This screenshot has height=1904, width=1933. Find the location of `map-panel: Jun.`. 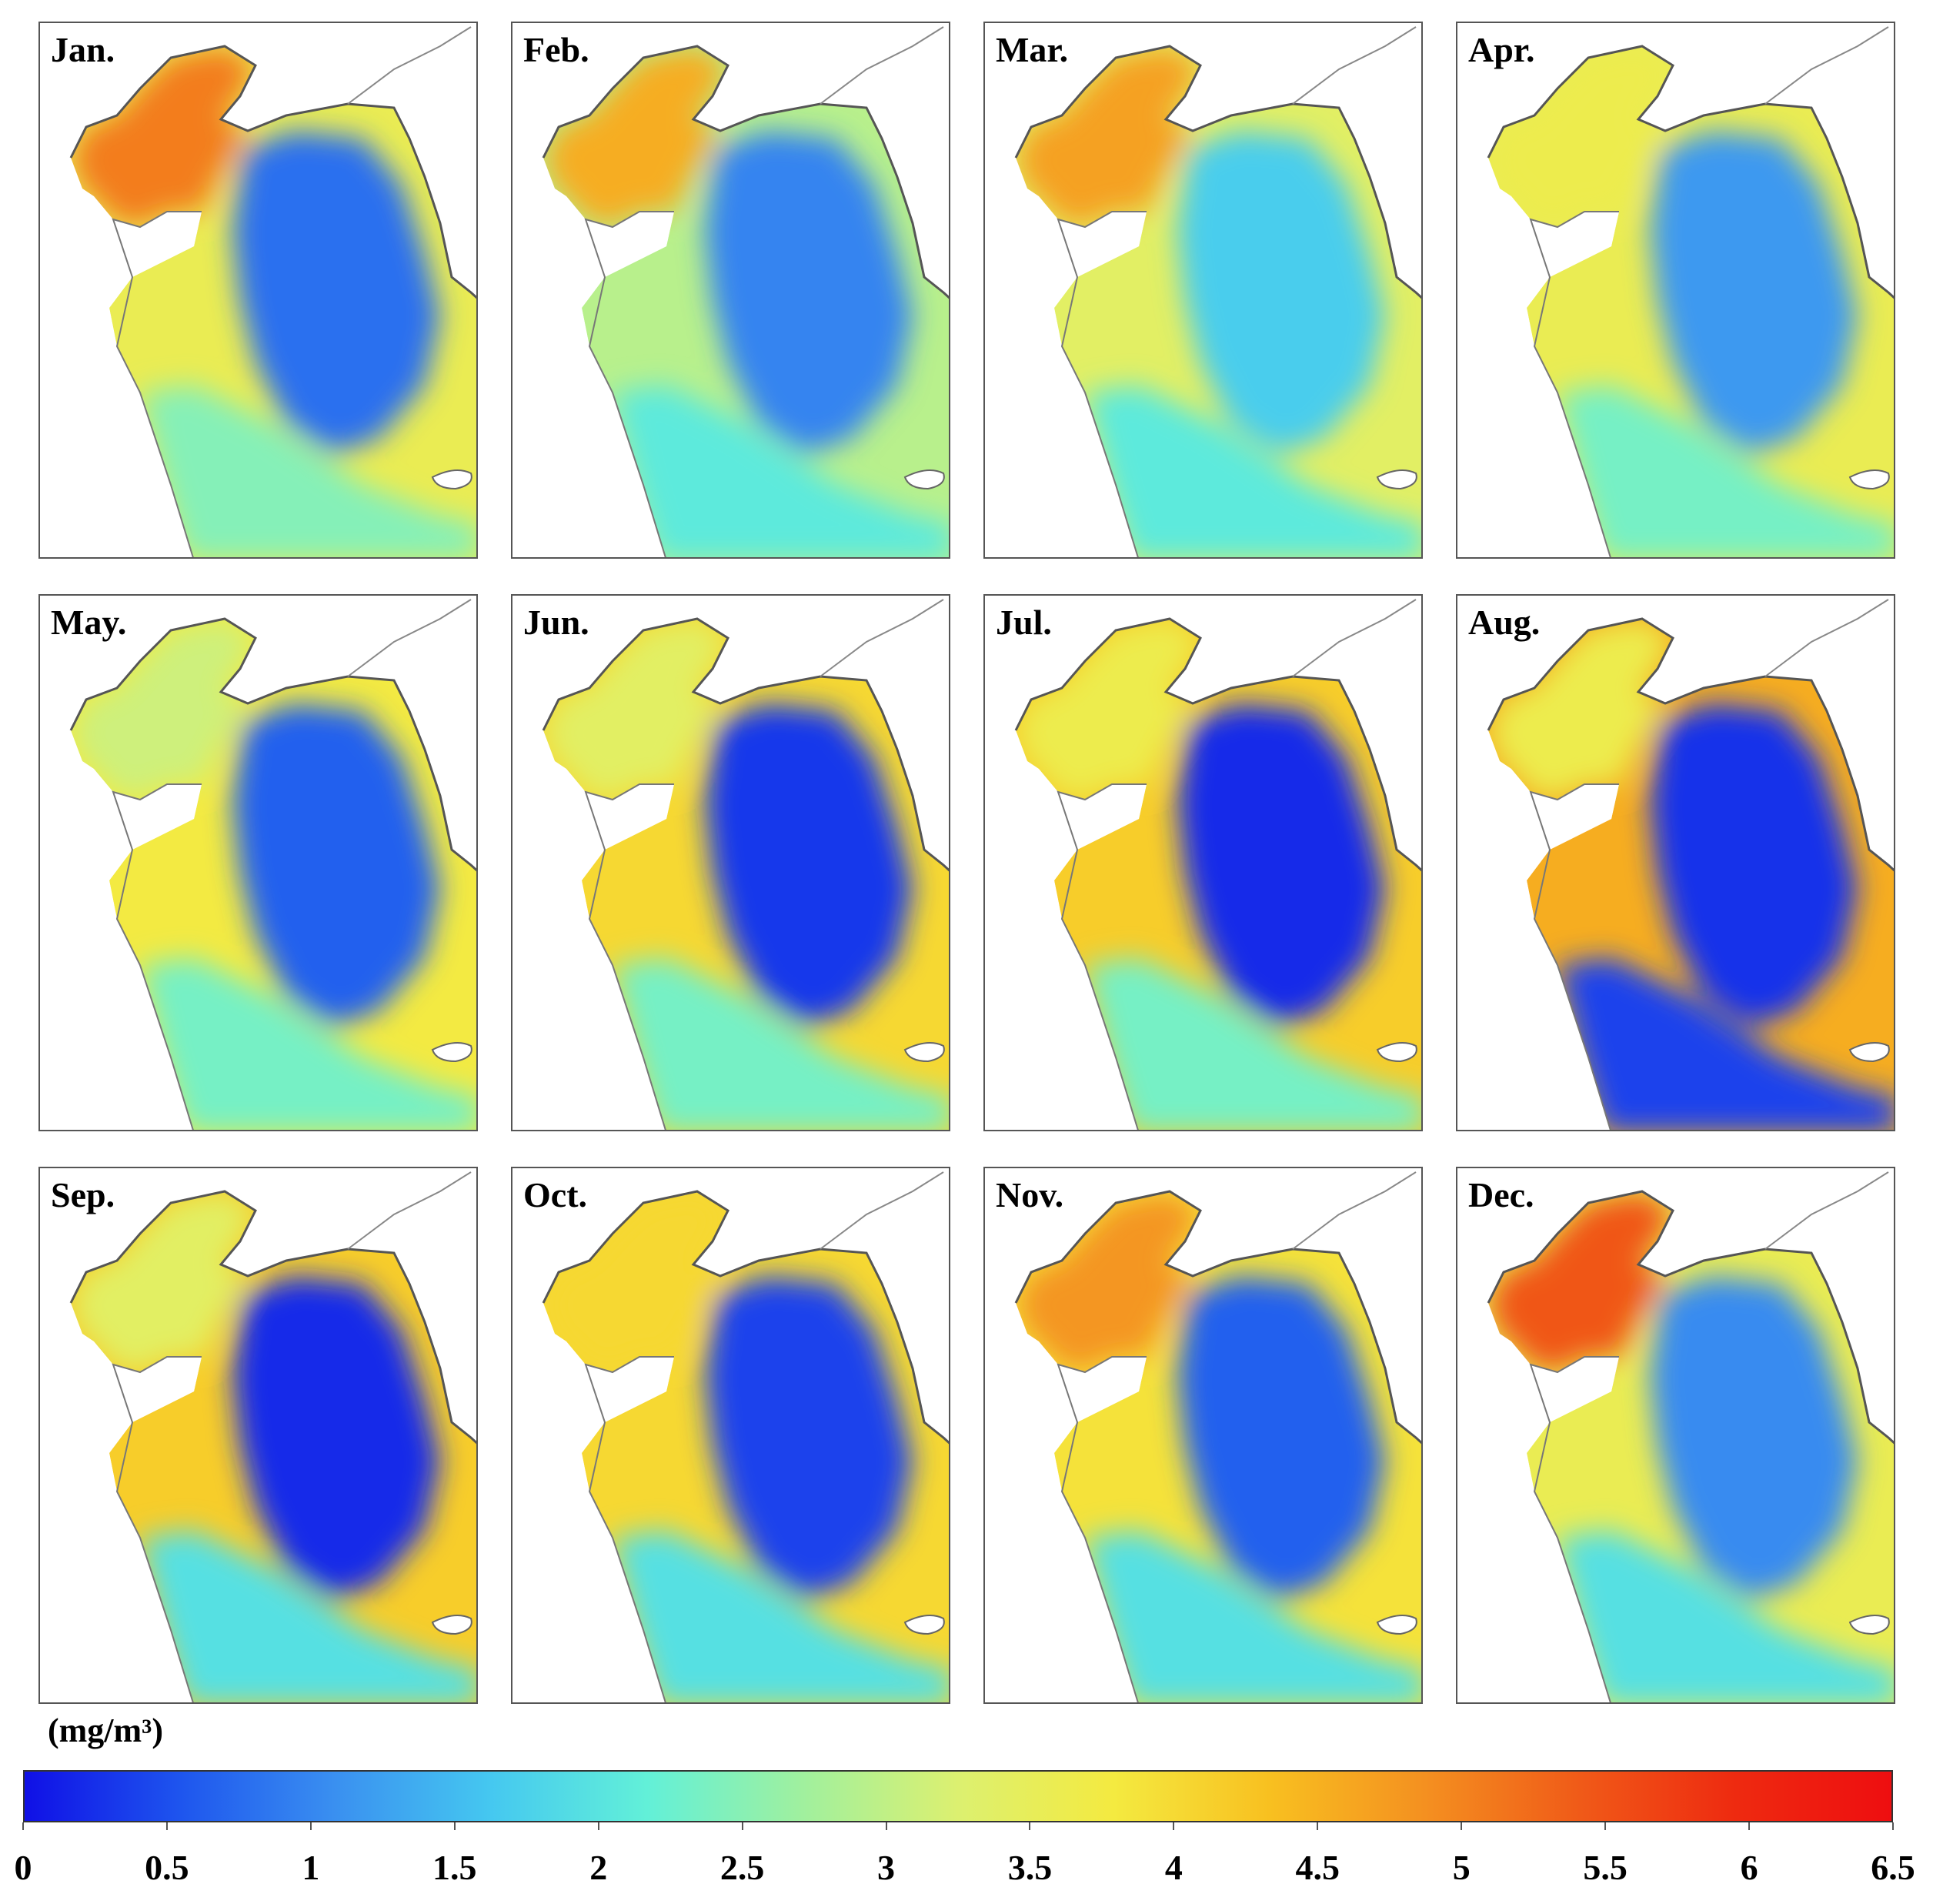

map-panel: Jun. is located at coordinates (730, 863).